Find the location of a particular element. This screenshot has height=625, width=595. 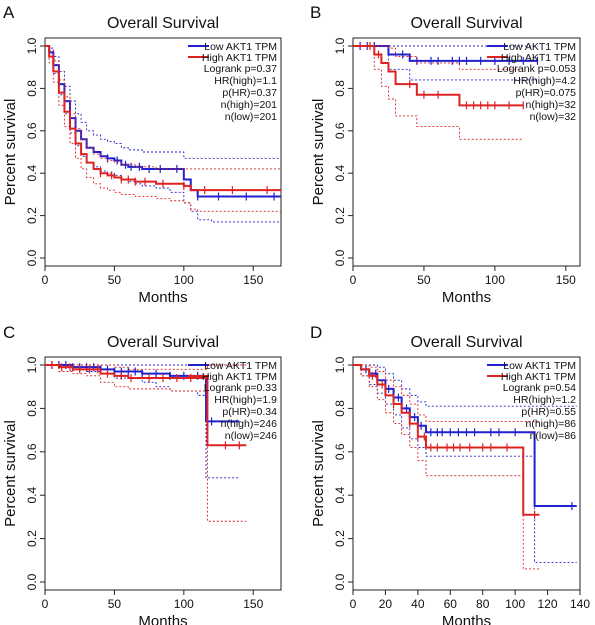

panel-letter: D is located at coordinates (316, 332).